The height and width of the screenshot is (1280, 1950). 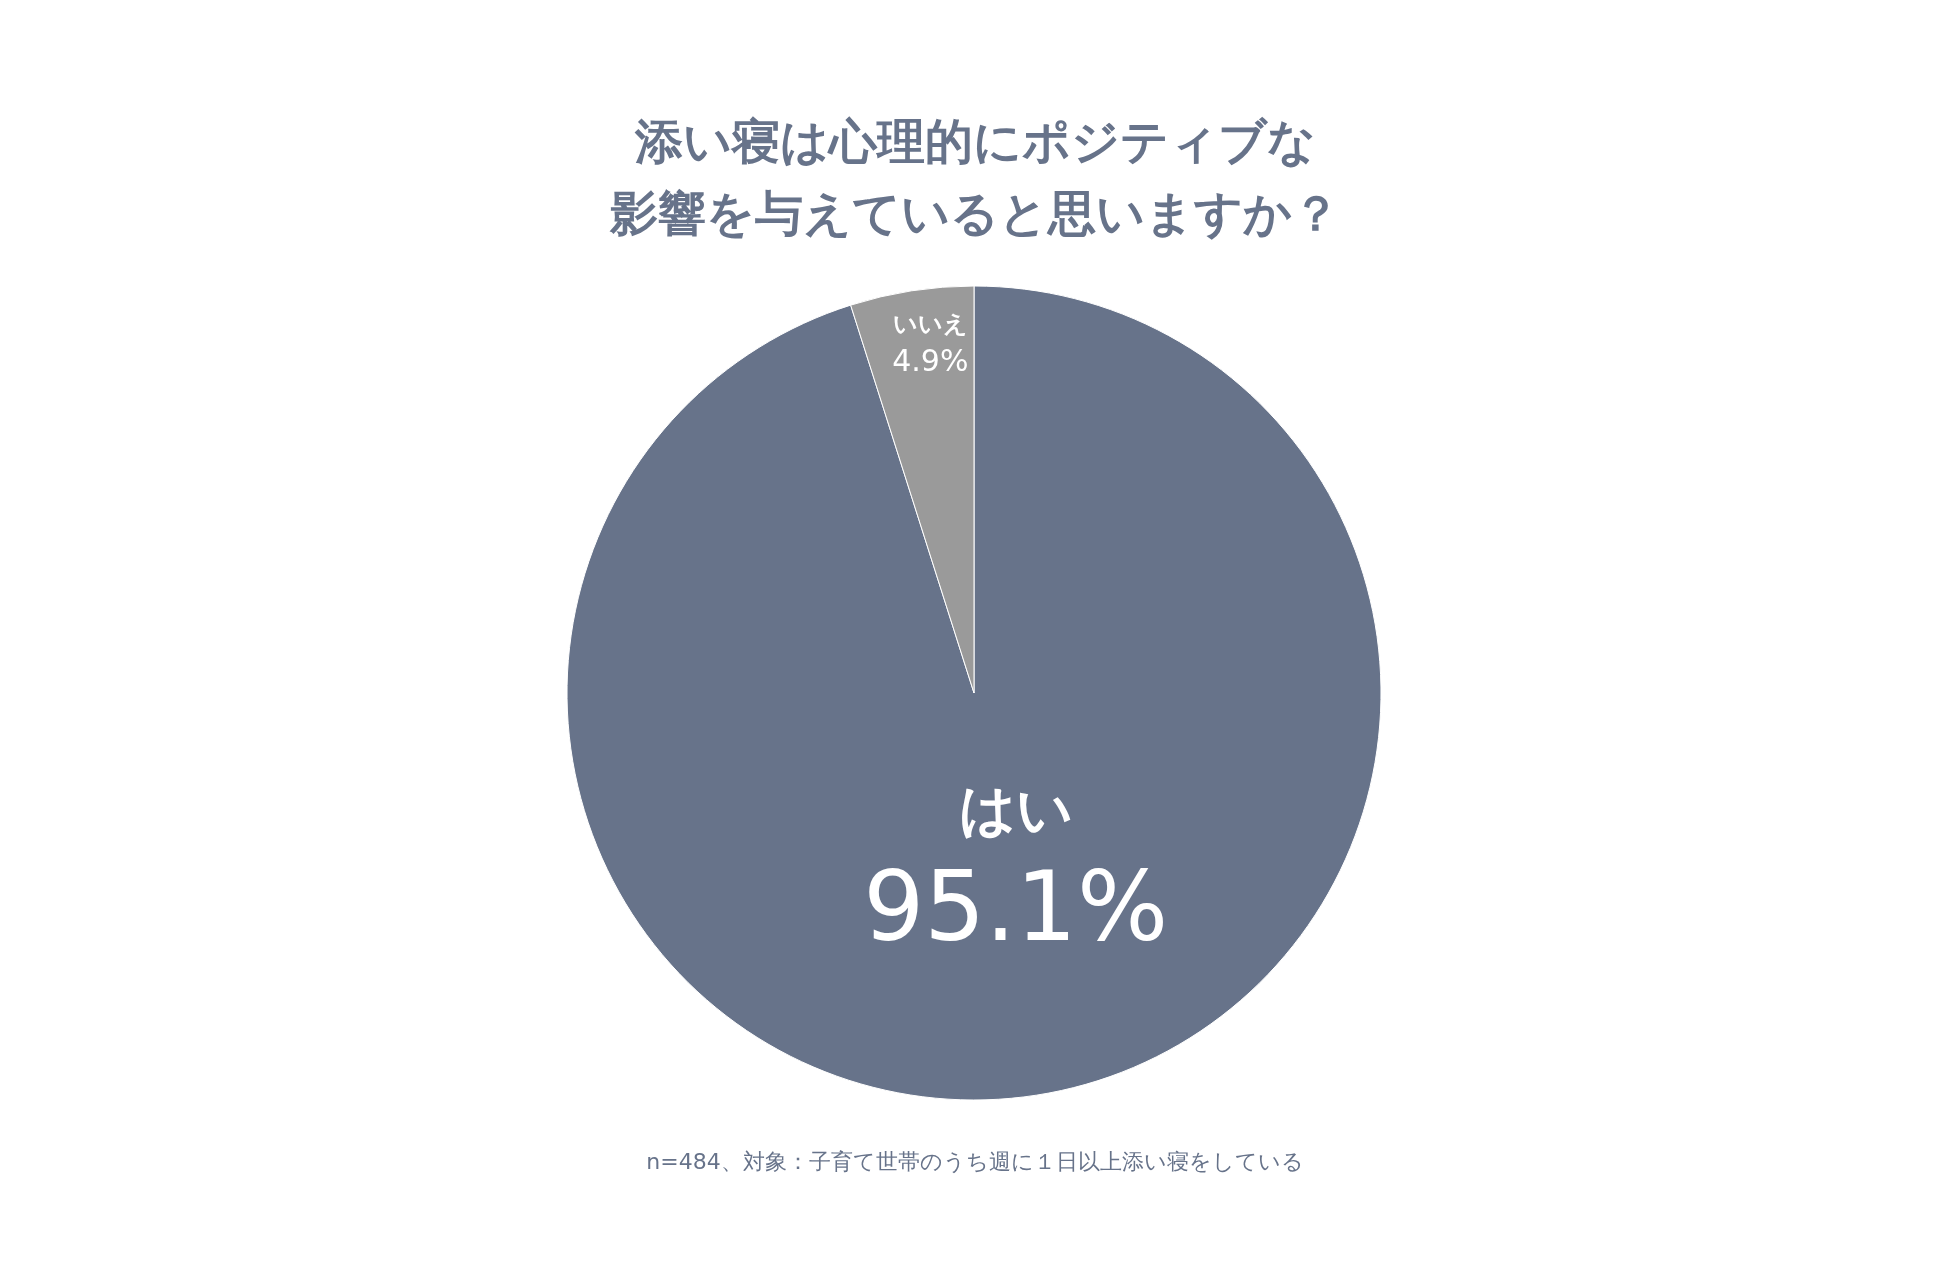 I want to click on slice-label: いいえ, so click(x=930, y=323).